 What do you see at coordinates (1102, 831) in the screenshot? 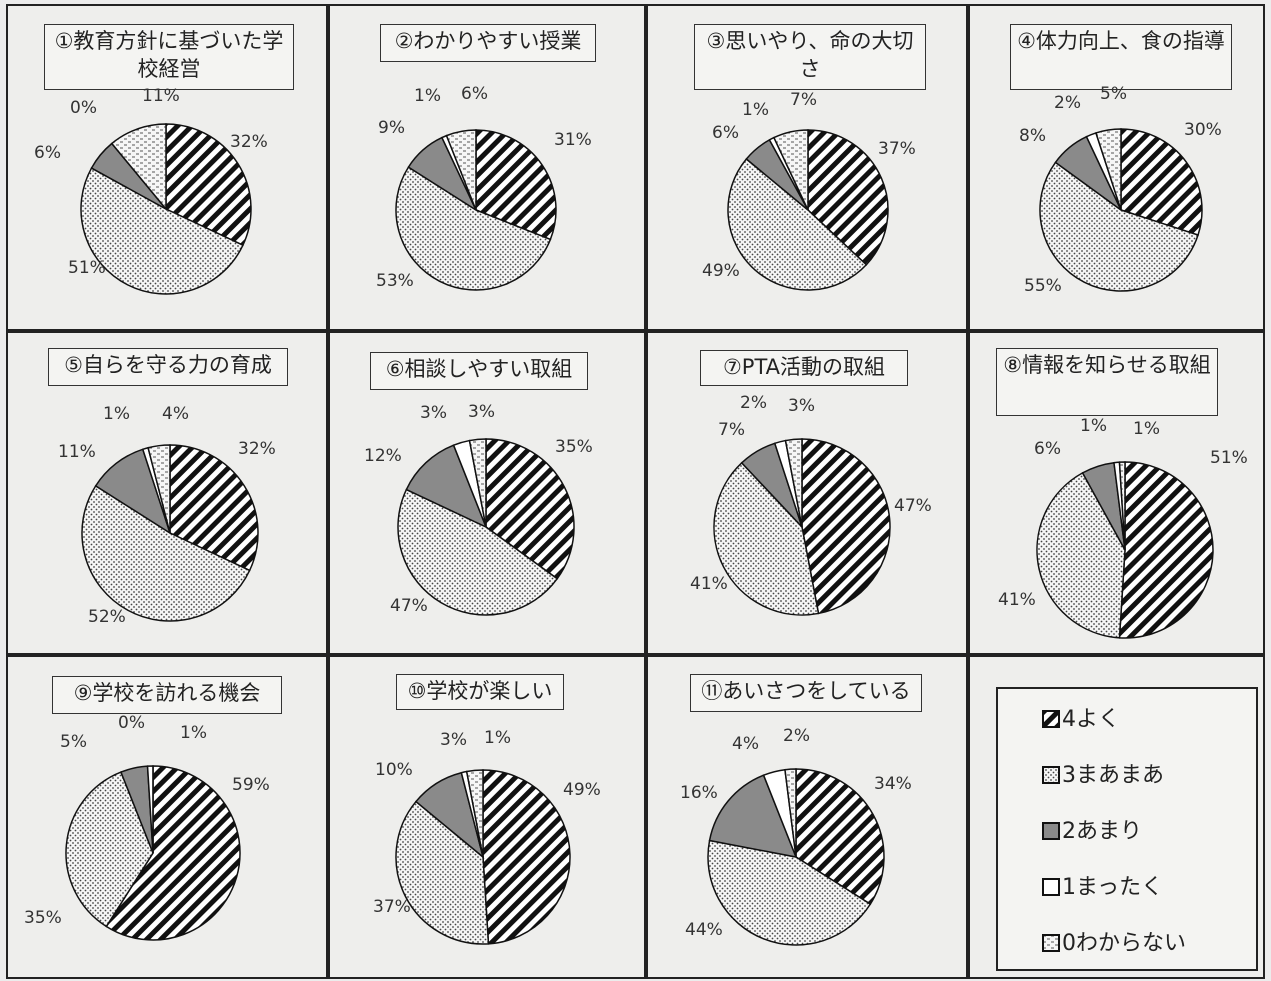
I see `legend-label: 2あまり` at bounding box center [1102, 831].